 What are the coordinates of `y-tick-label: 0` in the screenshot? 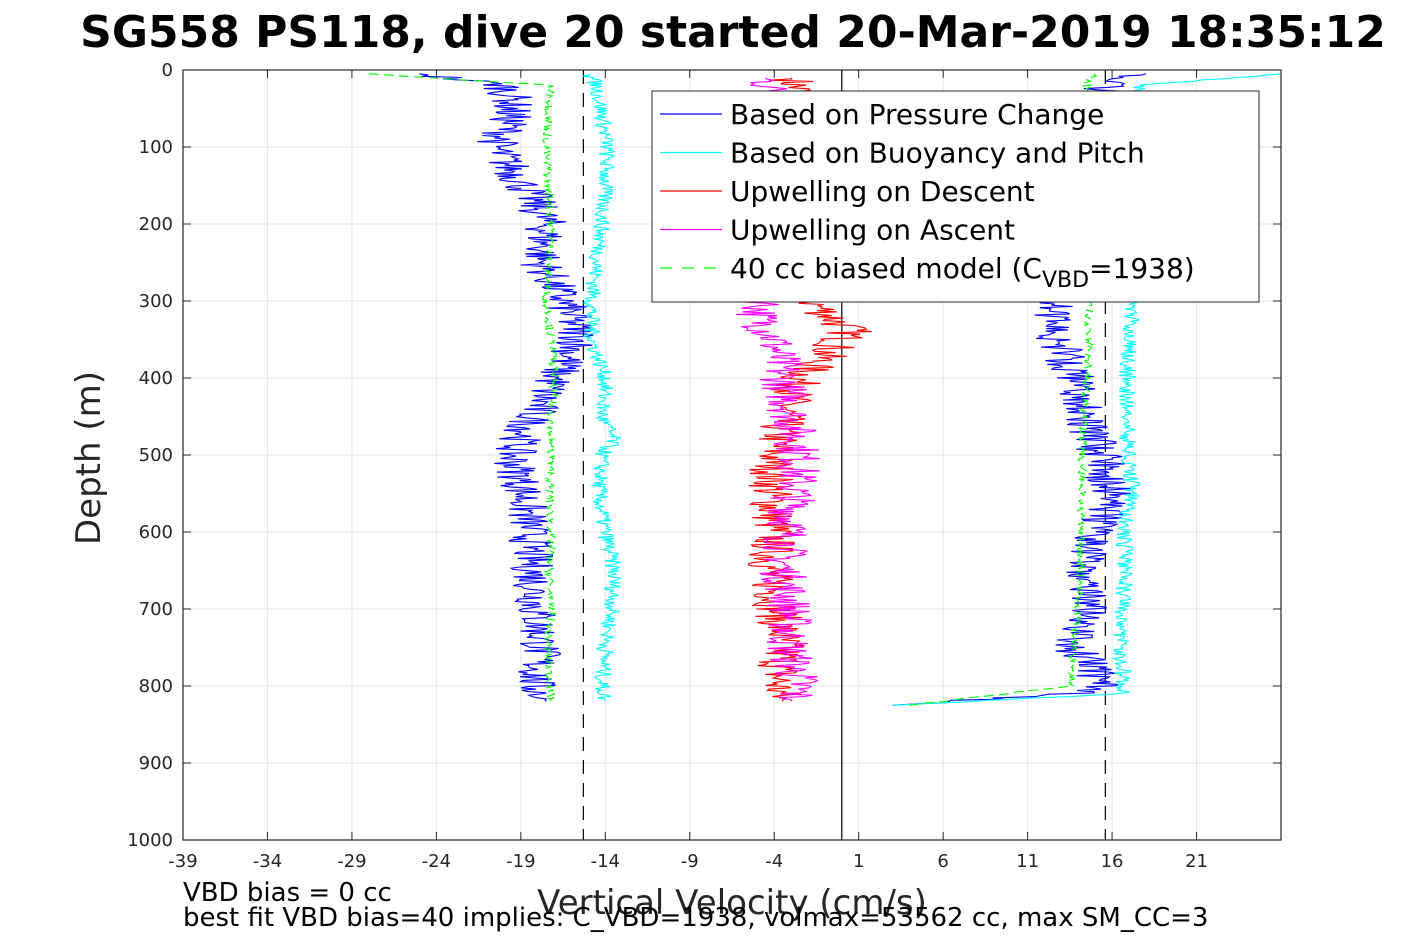 It's located at (167, 70).